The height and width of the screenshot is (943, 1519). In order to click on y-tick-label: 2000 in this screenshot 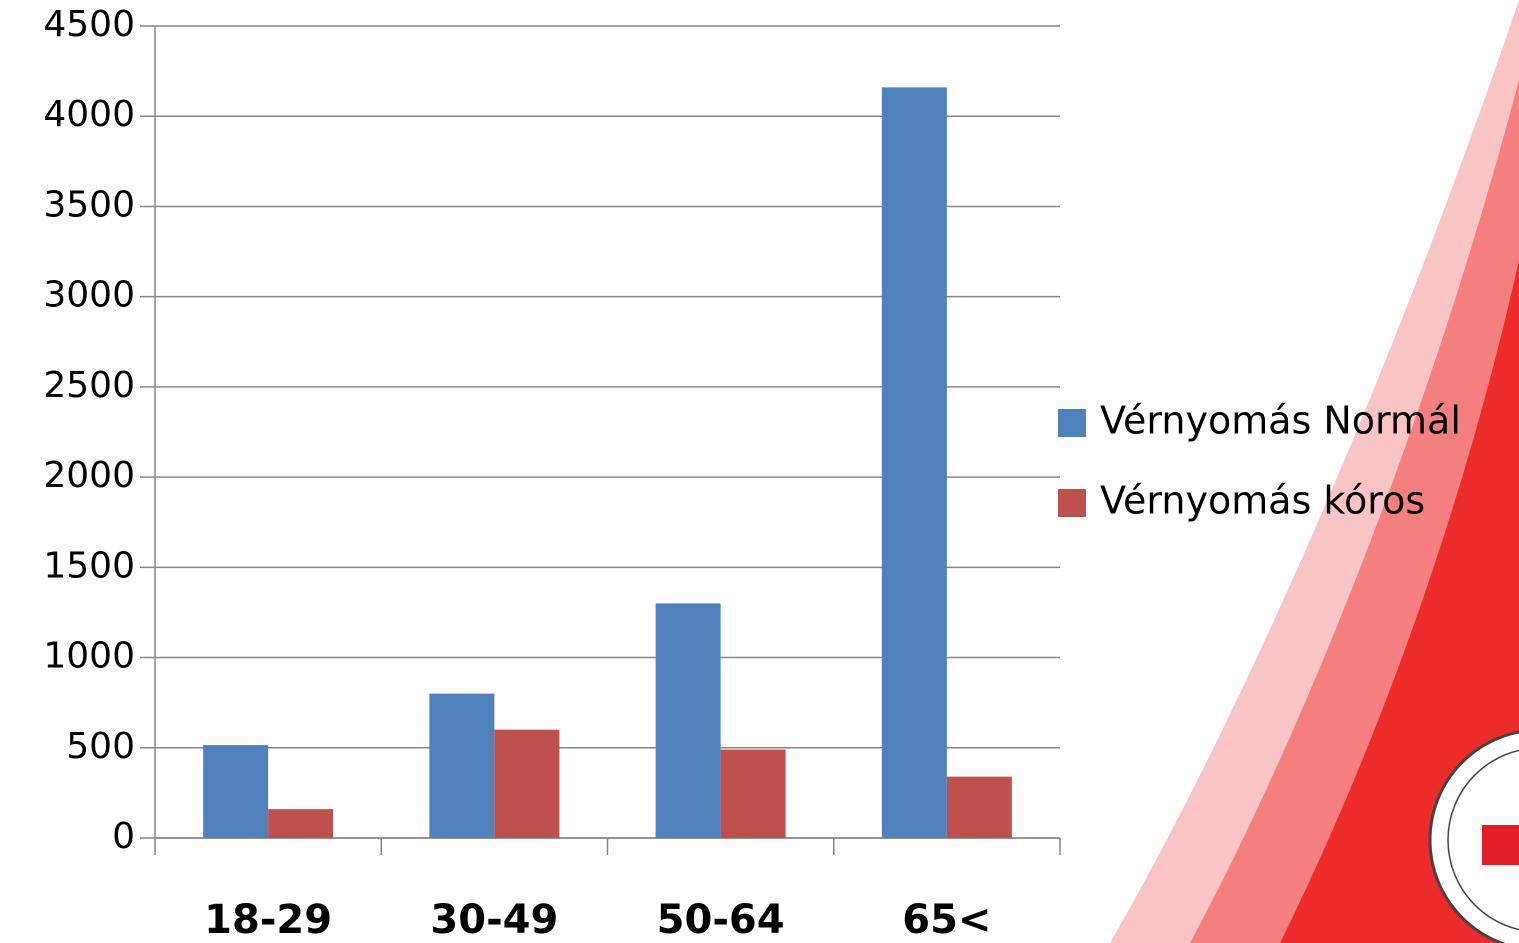, I will do `click(89, 475)`.